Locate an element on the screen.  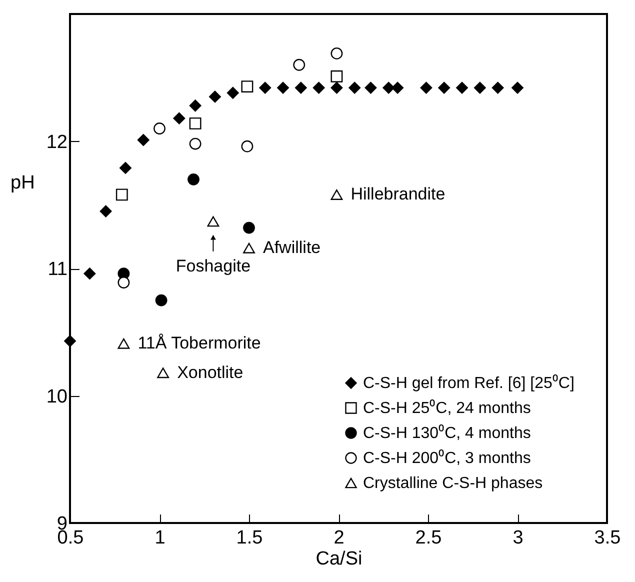
legend-label: C-S-H gel from Ref. [6] [25⁰C] is located at coordinates (468, 383).